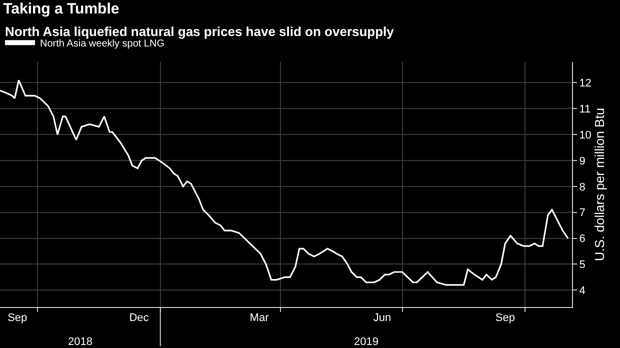  Describe the element at coordinates (585, 84) in the screenshot. I see `y-tick-label: 12` at that location.